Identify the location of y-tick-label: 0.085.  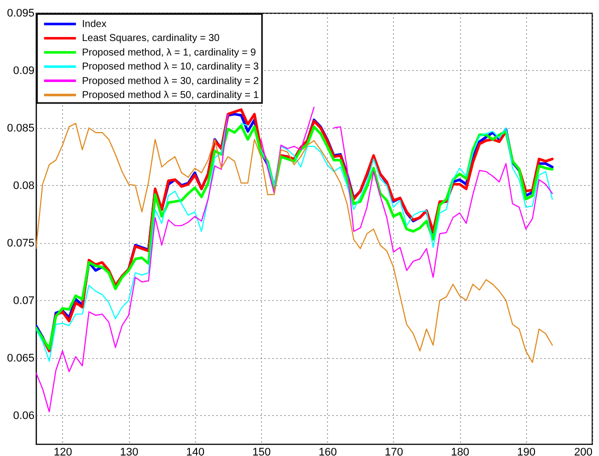
(20, 128).